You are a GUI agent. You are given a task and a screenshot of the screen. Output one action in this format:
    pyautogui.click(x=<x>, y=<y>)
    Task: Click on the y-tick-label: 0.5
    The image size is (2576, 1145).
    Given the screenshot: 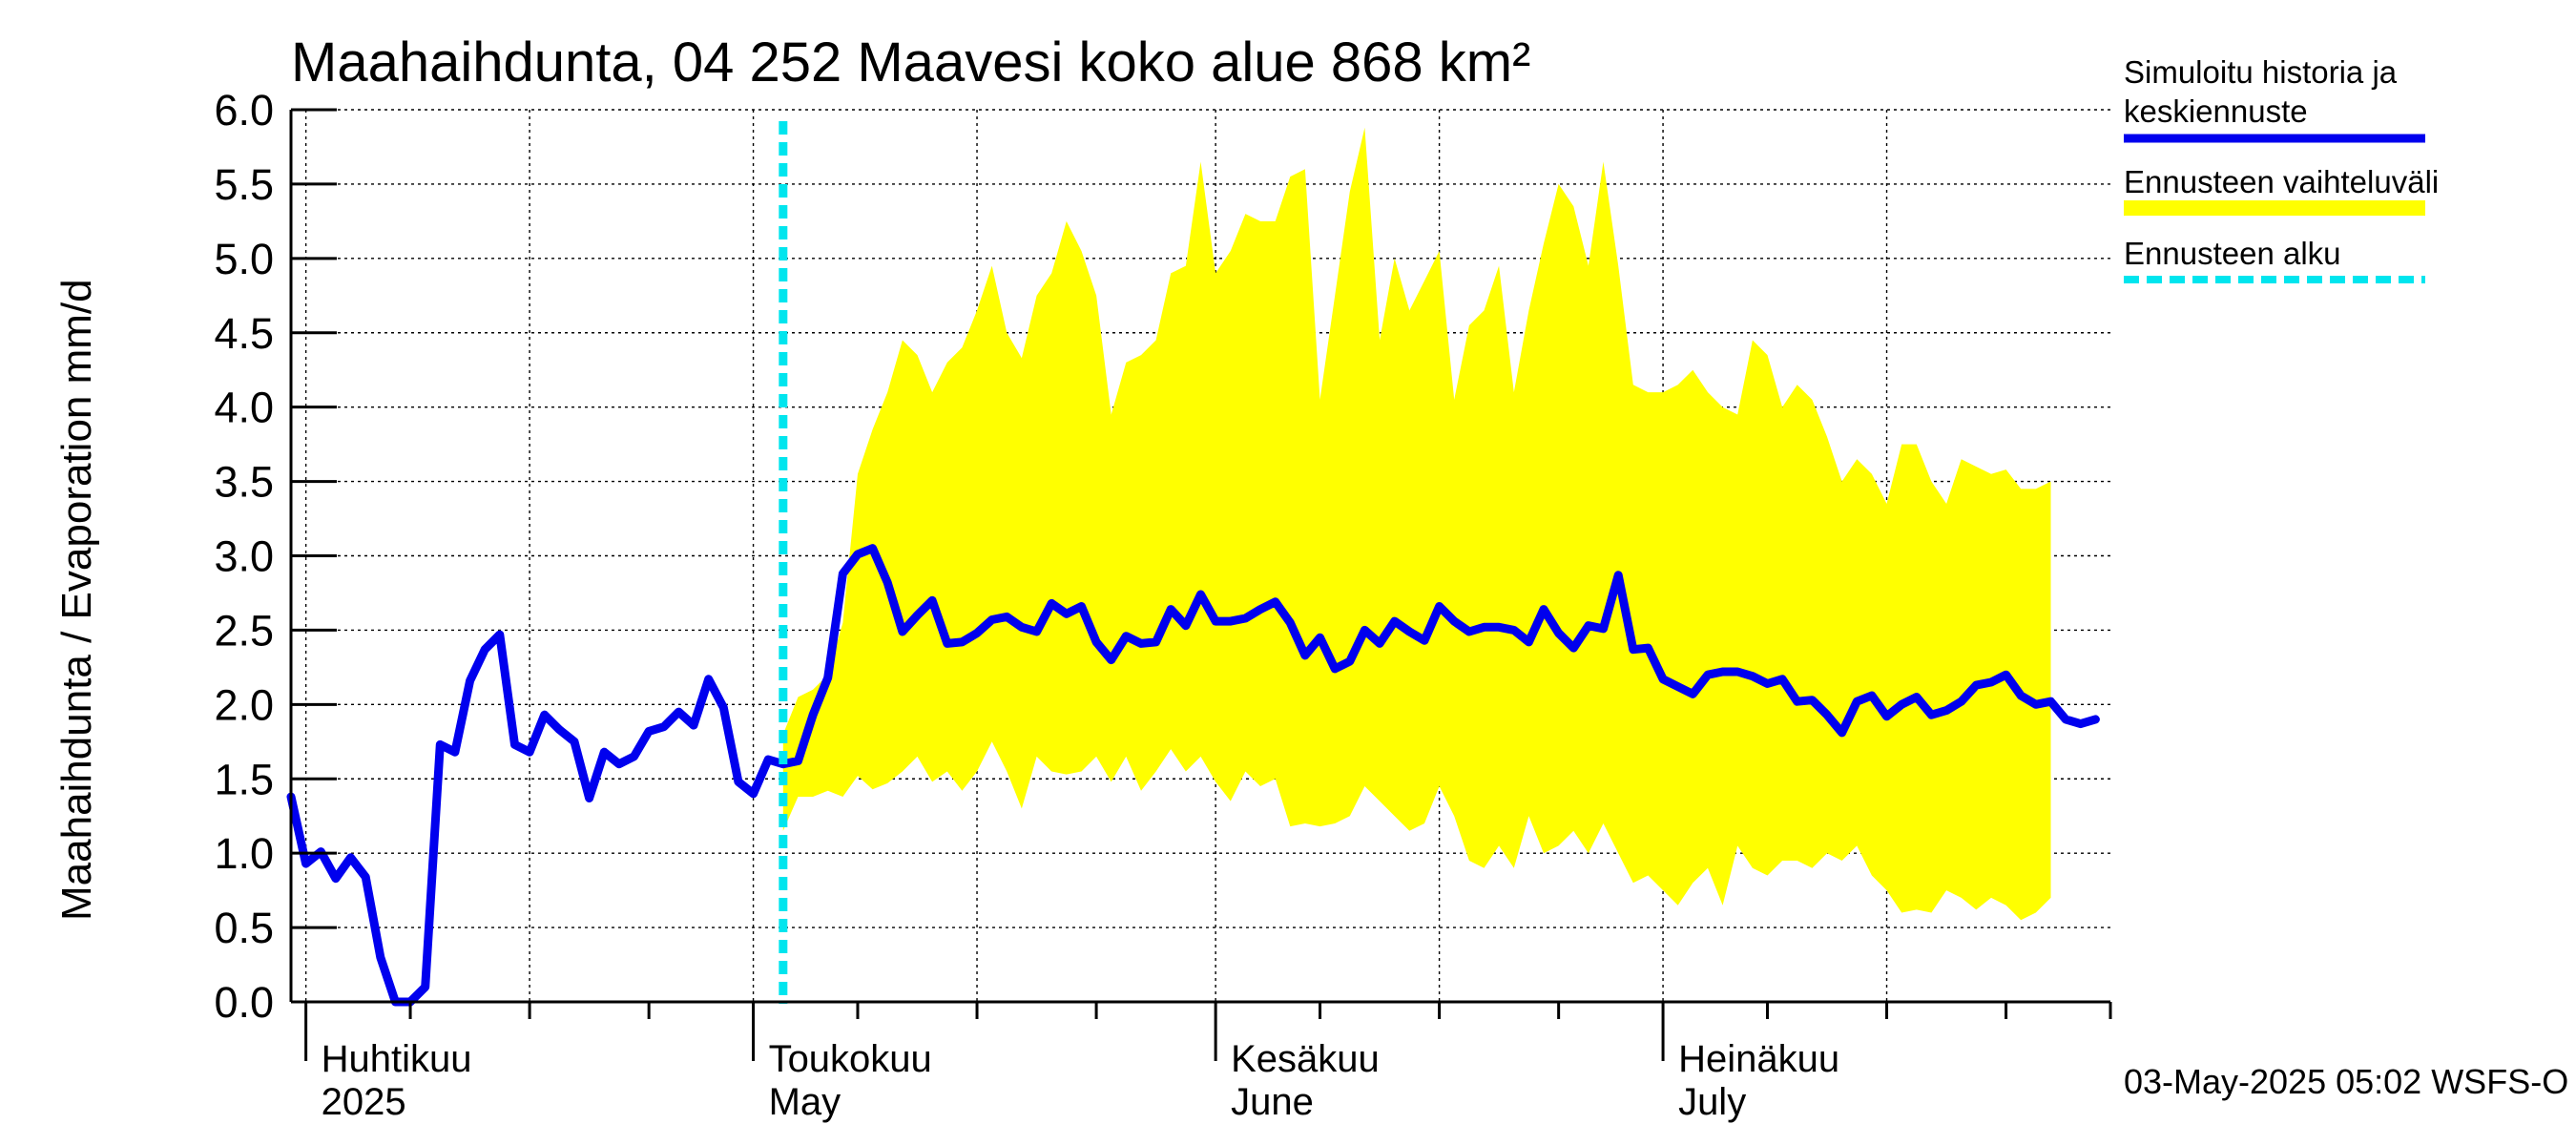 What is the action you would take?
    pyautogui.click(x=244, y=928)
    